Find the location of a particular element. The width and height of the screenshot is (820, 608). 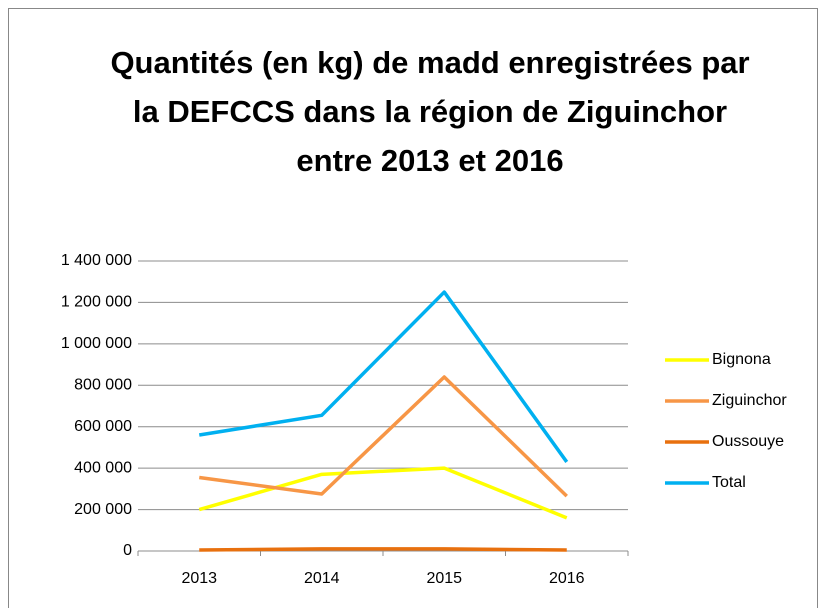

y-tick-label: 1 400 000 is located at coordinates (96, 260).